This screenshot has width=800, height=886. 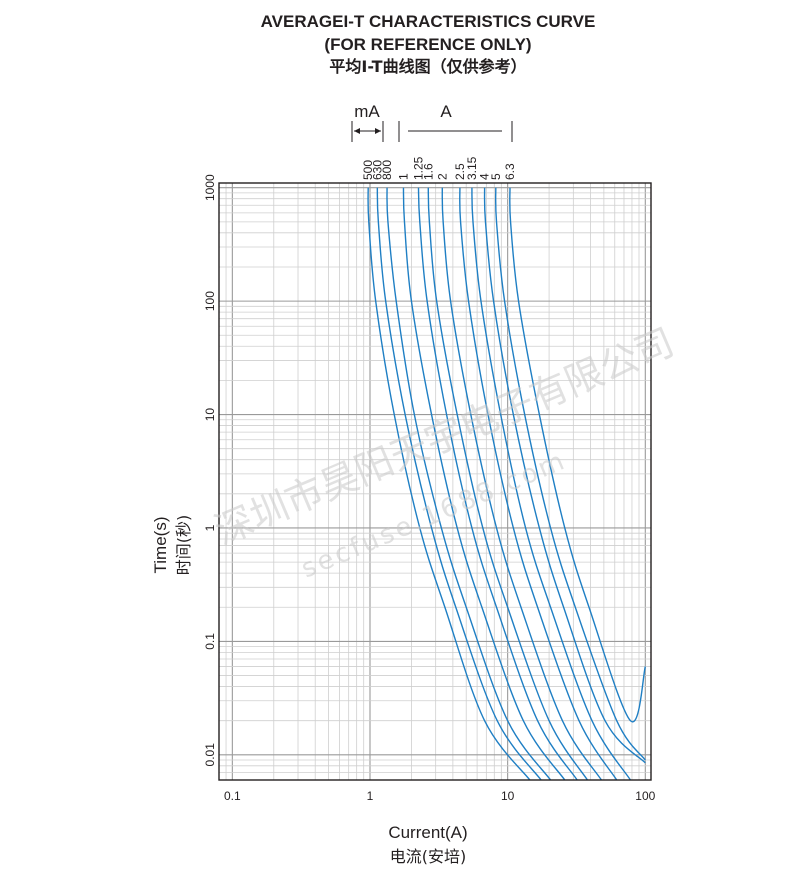 I want to click on y-tick-label: 1, so click(x=210, y=527).